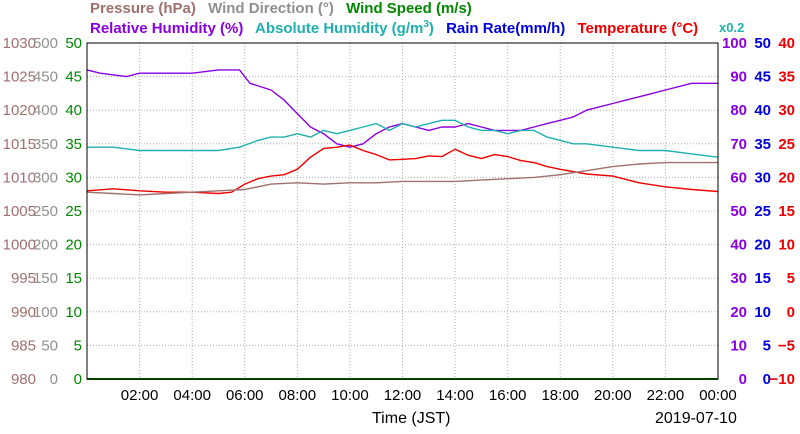  What do you see at coordinates (696, 418) in the screenshot?
I see `date-label: 2019-07-10` at bounding box center [696, 418].